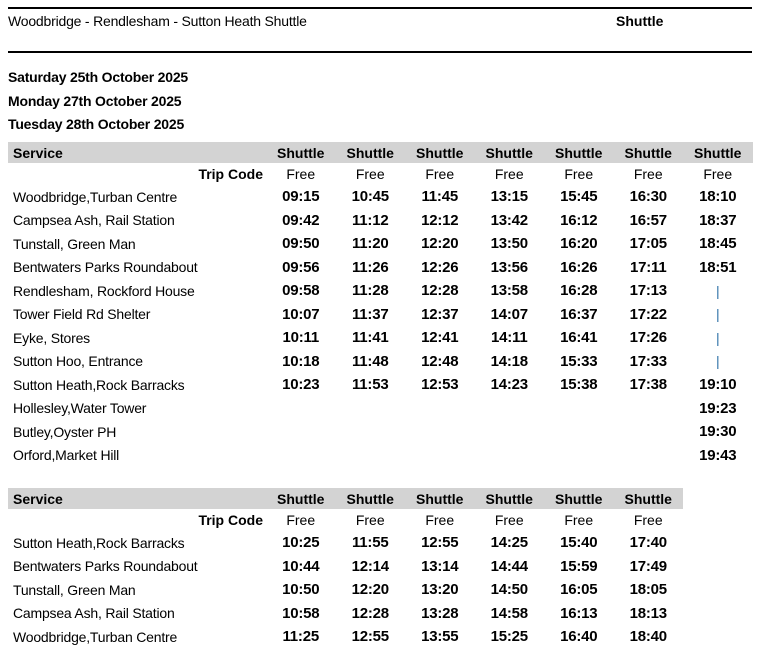 This screenshot has width=763, height=658. What do you see at coordinates (509, 338) in the screenshot?
I see `departure-time: 14:11` at bounding box center [509, 338].